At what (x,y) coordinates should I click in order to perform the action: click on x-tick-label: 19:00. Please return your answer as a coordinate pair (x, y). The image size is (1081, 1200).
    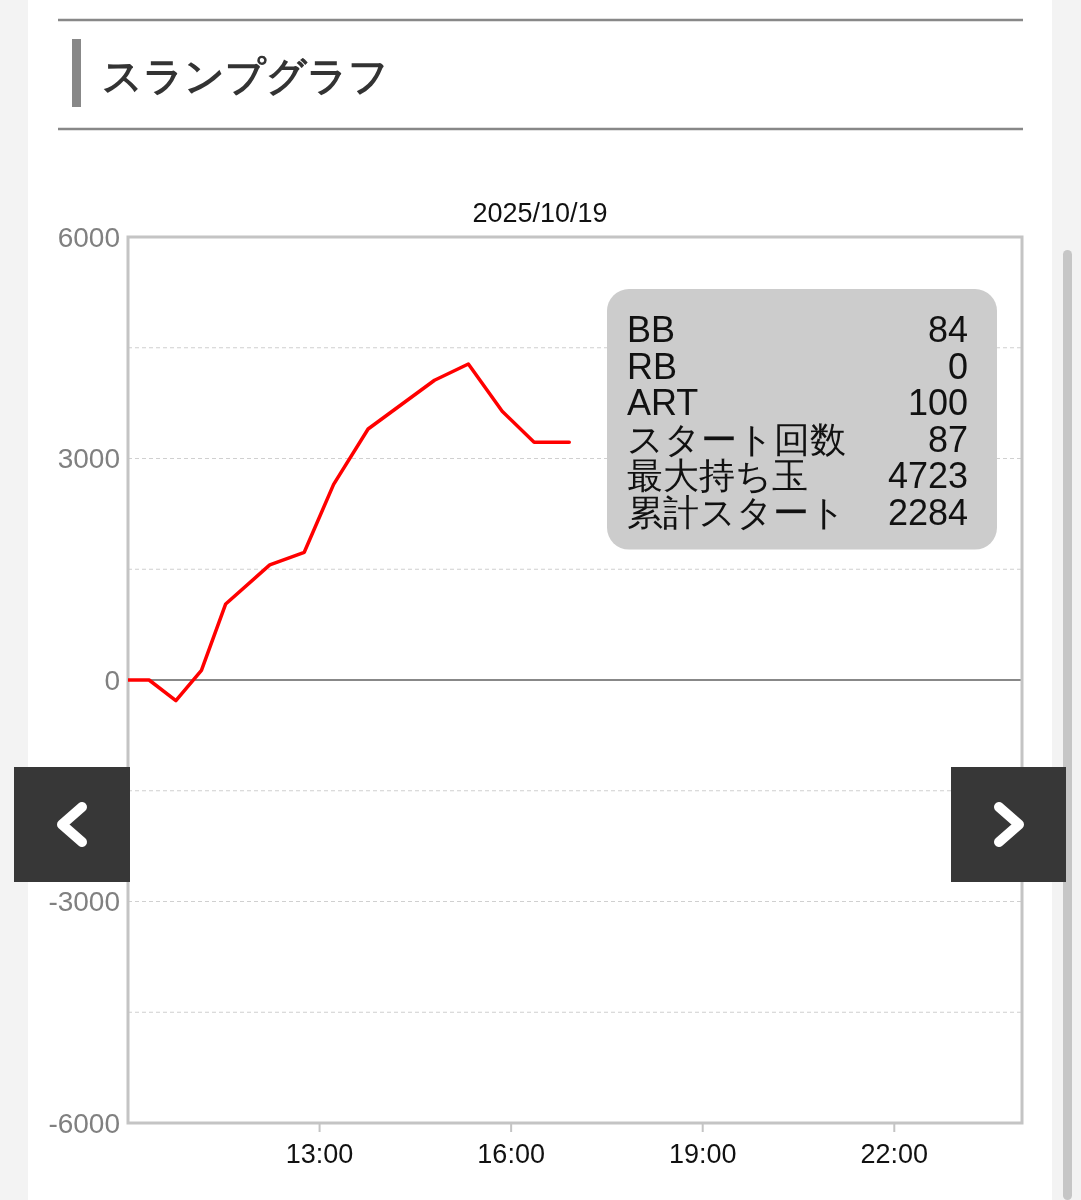
    Looking at the image, I should click on (702, 1154).